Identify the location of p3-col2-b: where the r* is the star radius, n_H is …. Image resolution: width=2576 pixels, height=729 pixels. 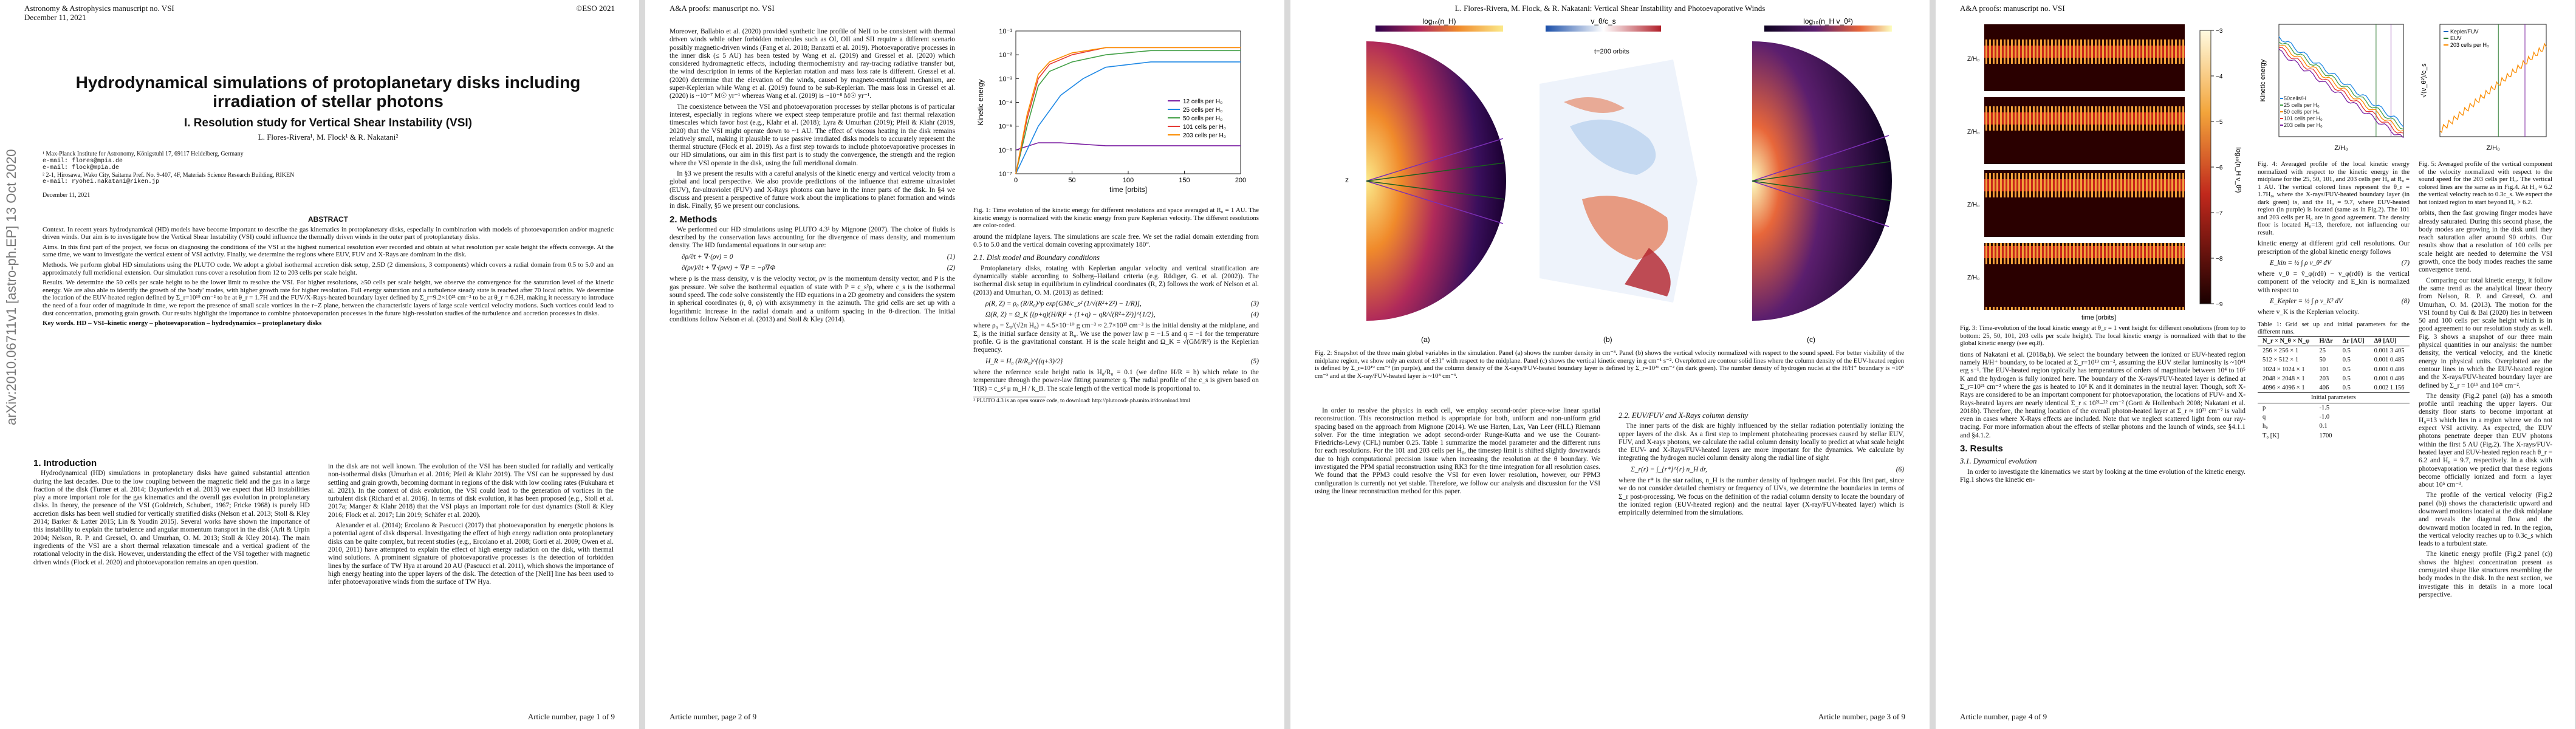
(1761, 497).